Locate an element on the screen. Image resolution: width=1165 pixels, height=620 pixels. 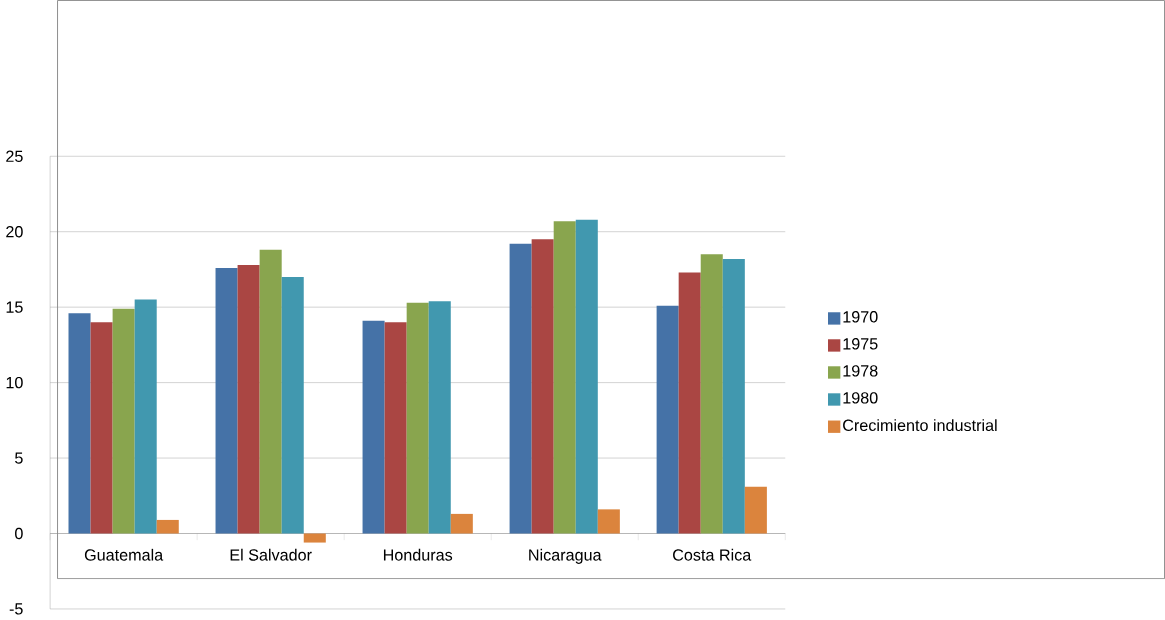
y-tick-label: 5 is located at coordinates (19, 458).